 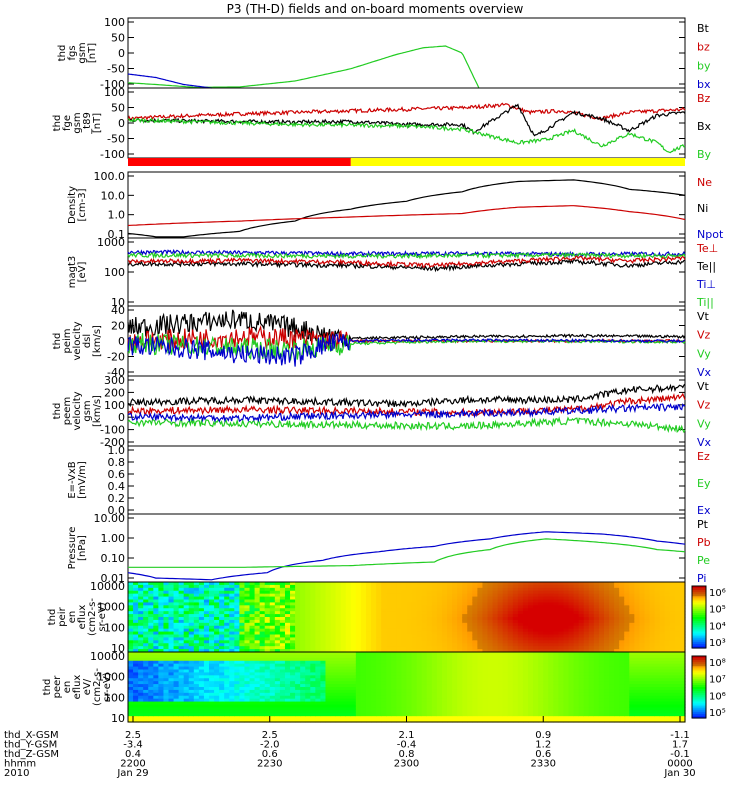 What do you see at coordinates (704, 483) in the screenshot?
I see `legend-Ey: Ey` at bounding box center [704, 483].